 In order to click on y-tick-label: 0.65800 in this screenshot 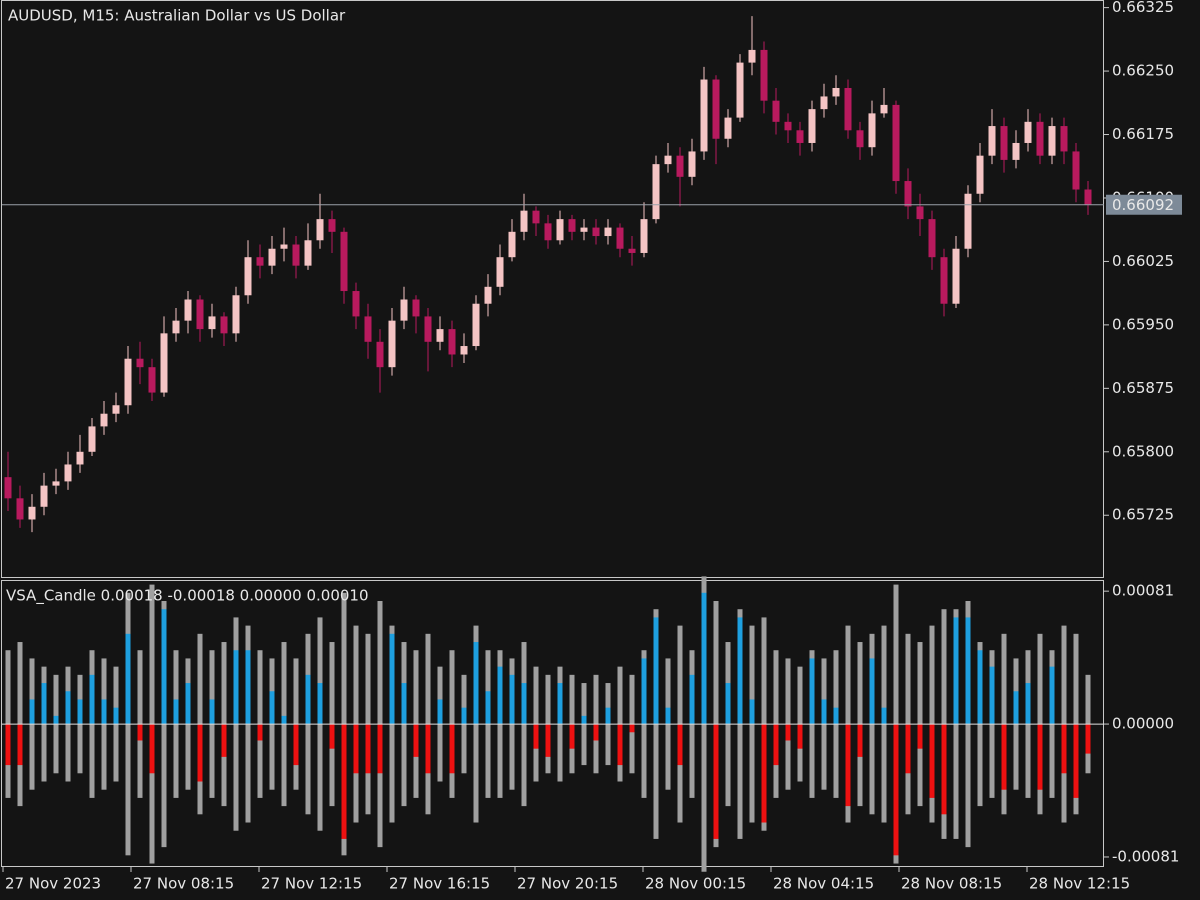, I will do `click(1143, 451)`.